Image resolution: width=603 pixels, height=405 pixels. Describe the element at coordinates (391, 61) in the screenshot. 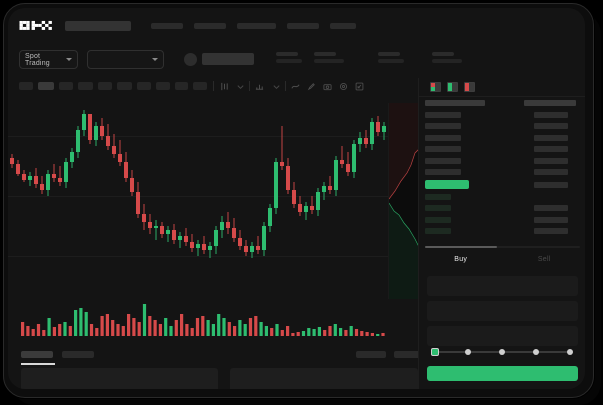

I see `stat-24h-low-value` at that location.